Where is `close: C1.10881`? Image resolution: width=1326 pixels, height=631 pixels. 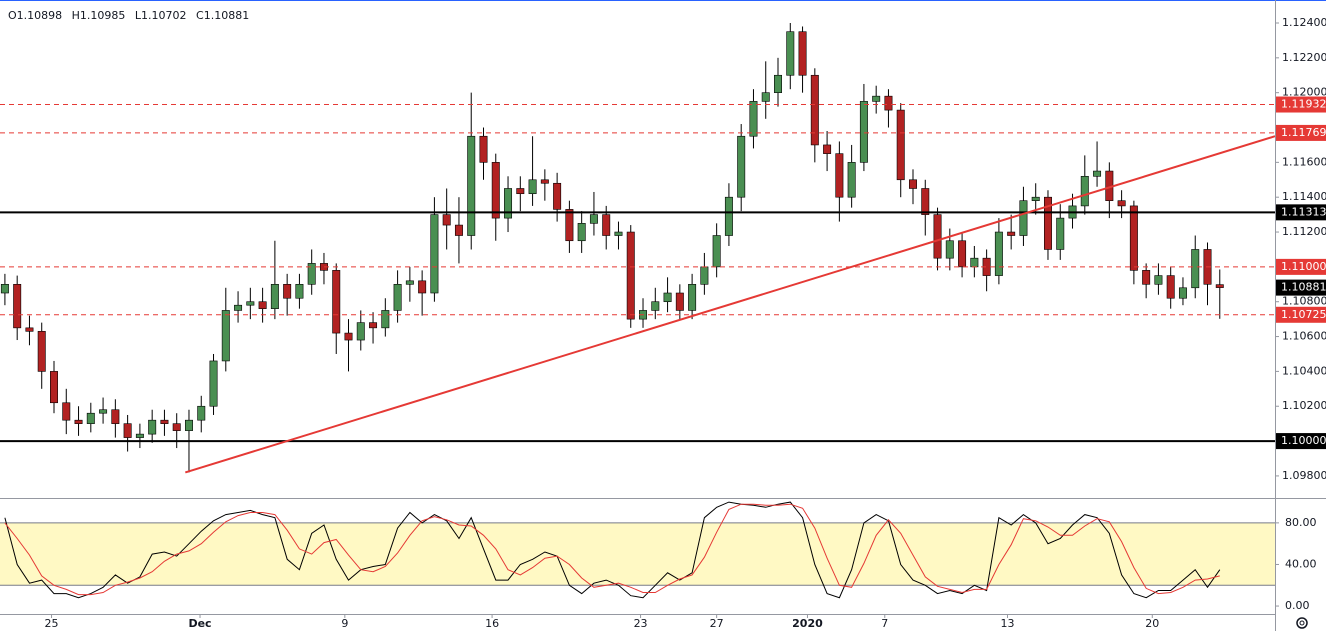 close: C1.10881 is located at coordinates (222, 15).